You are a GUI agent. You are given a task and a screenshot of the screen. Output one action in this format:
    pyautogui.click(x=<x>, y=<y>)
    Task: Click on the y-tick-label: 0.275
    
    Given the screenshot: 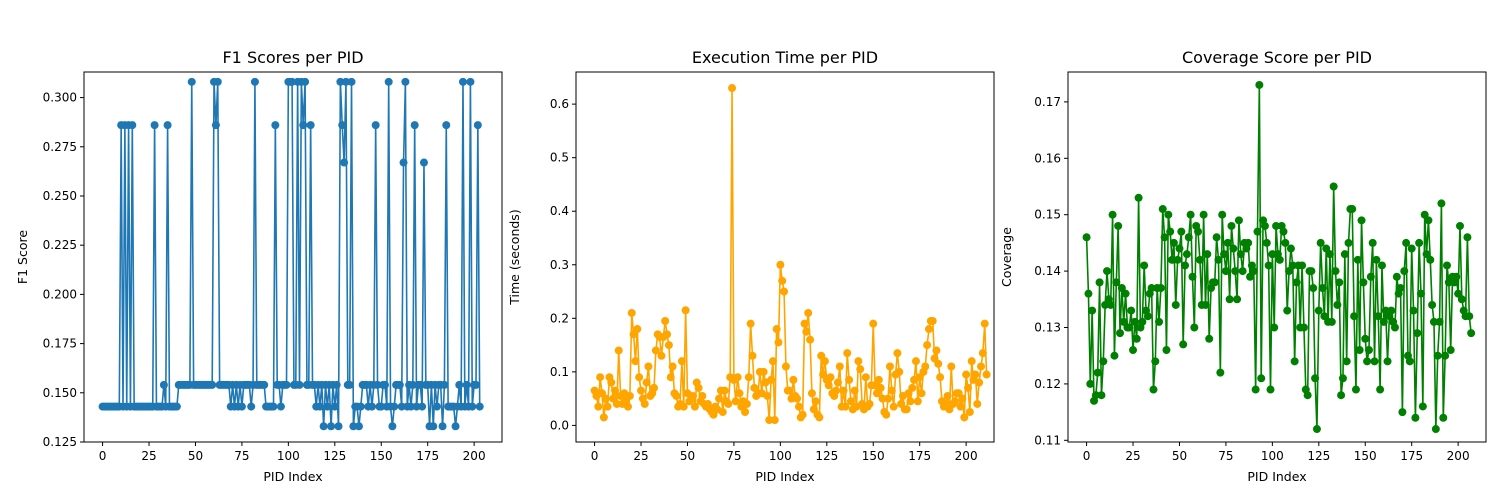 What is the action you would take?
    pyautogui.click(x=60, y=147)
    